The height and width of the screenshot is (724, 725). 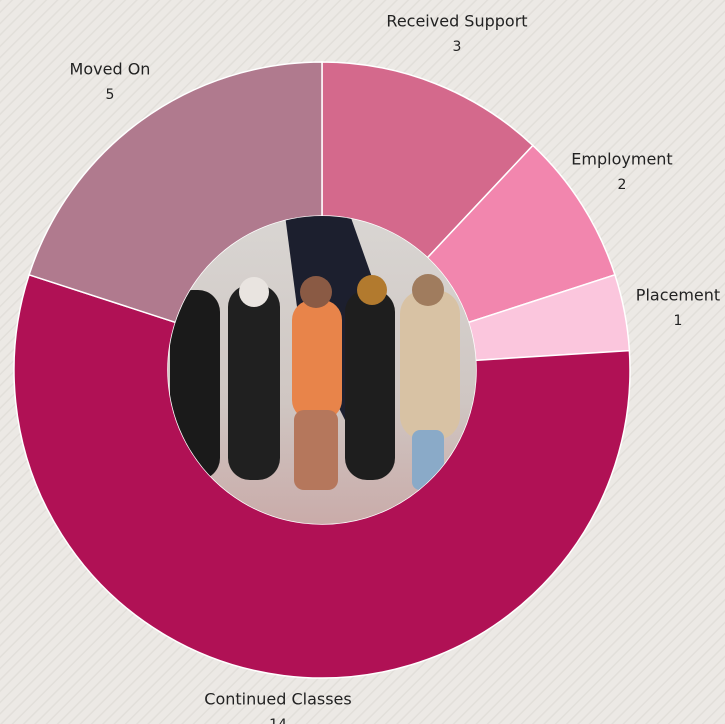 What do you see at coordinates (278, 720) in the screenshot?
I see `slice-value: 14` at bounding box center [278, 720].